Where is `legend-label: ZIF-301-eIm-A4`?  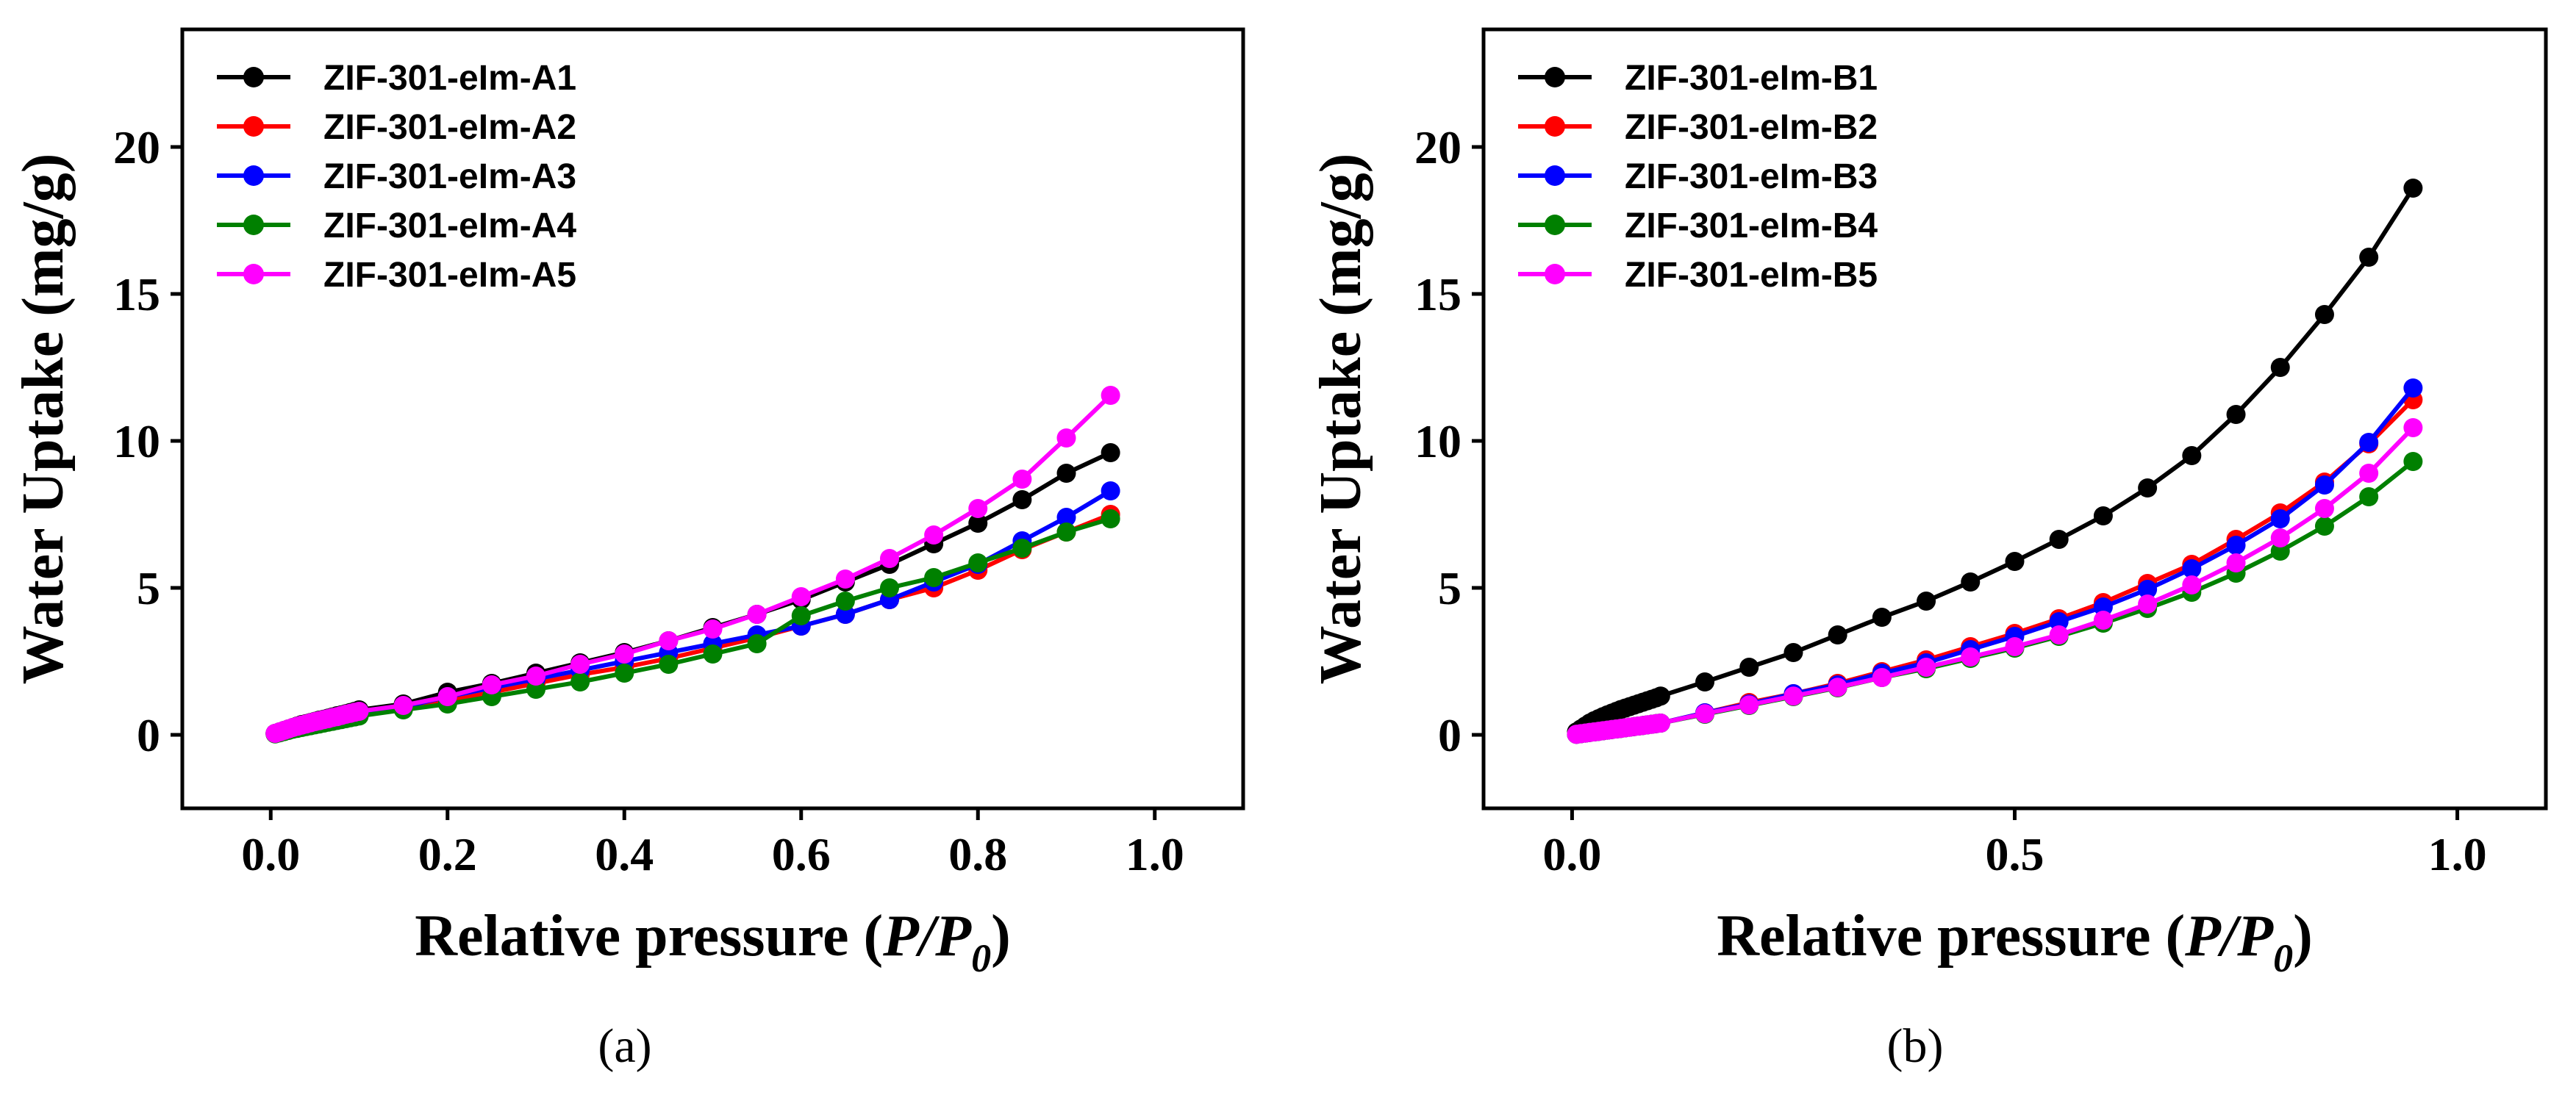 legend-label: ZIF-301-eIm-A4 is located at coordinates (449, 225).